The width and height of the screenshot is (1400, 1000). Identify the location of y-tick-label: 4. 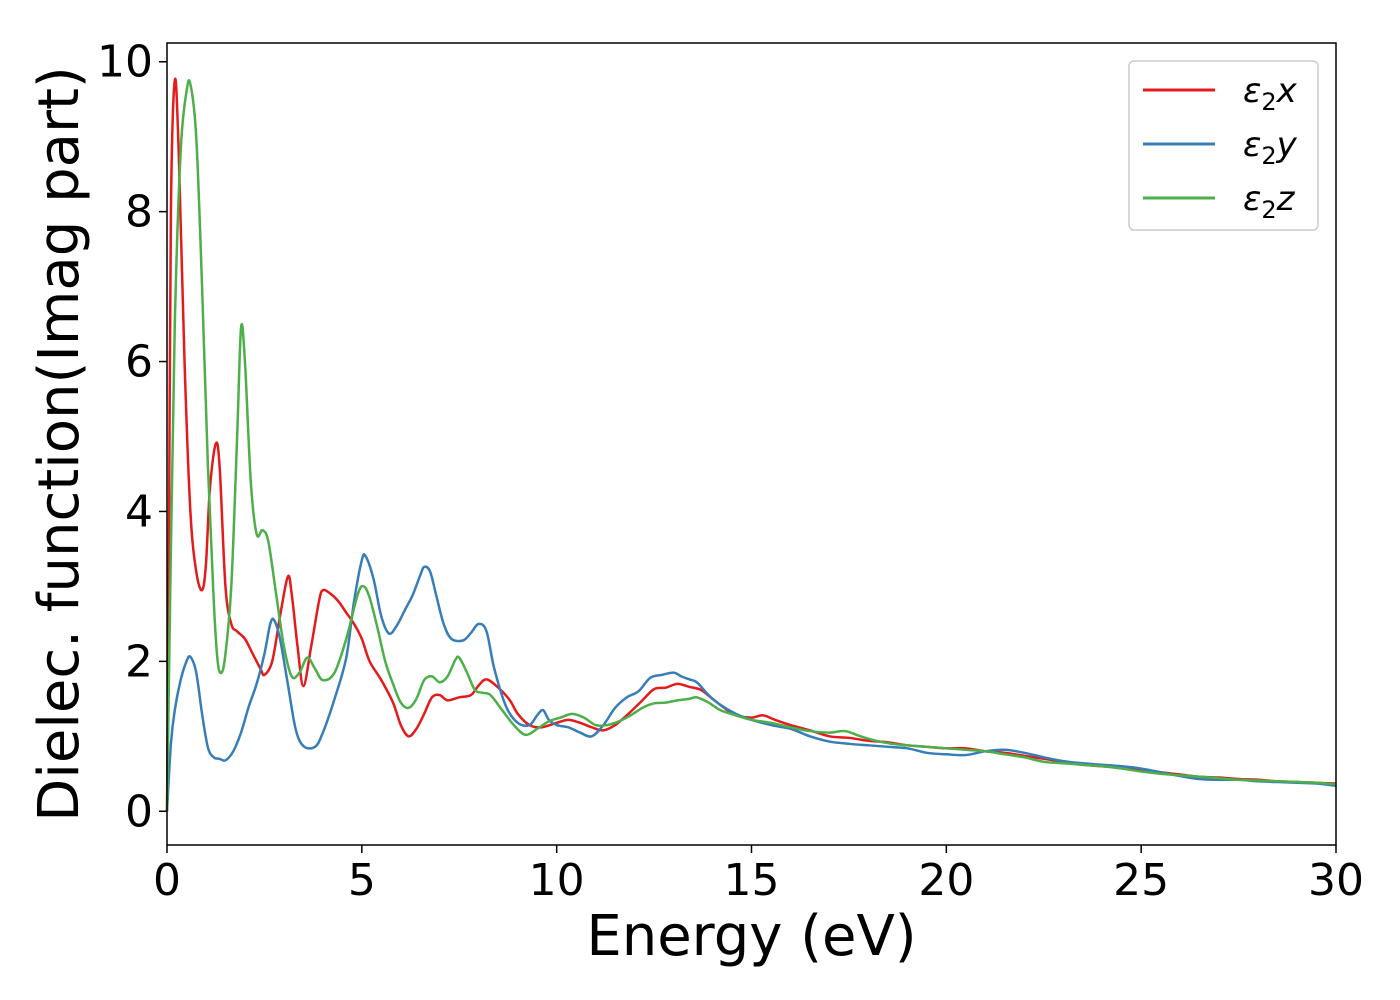
(139, 511).